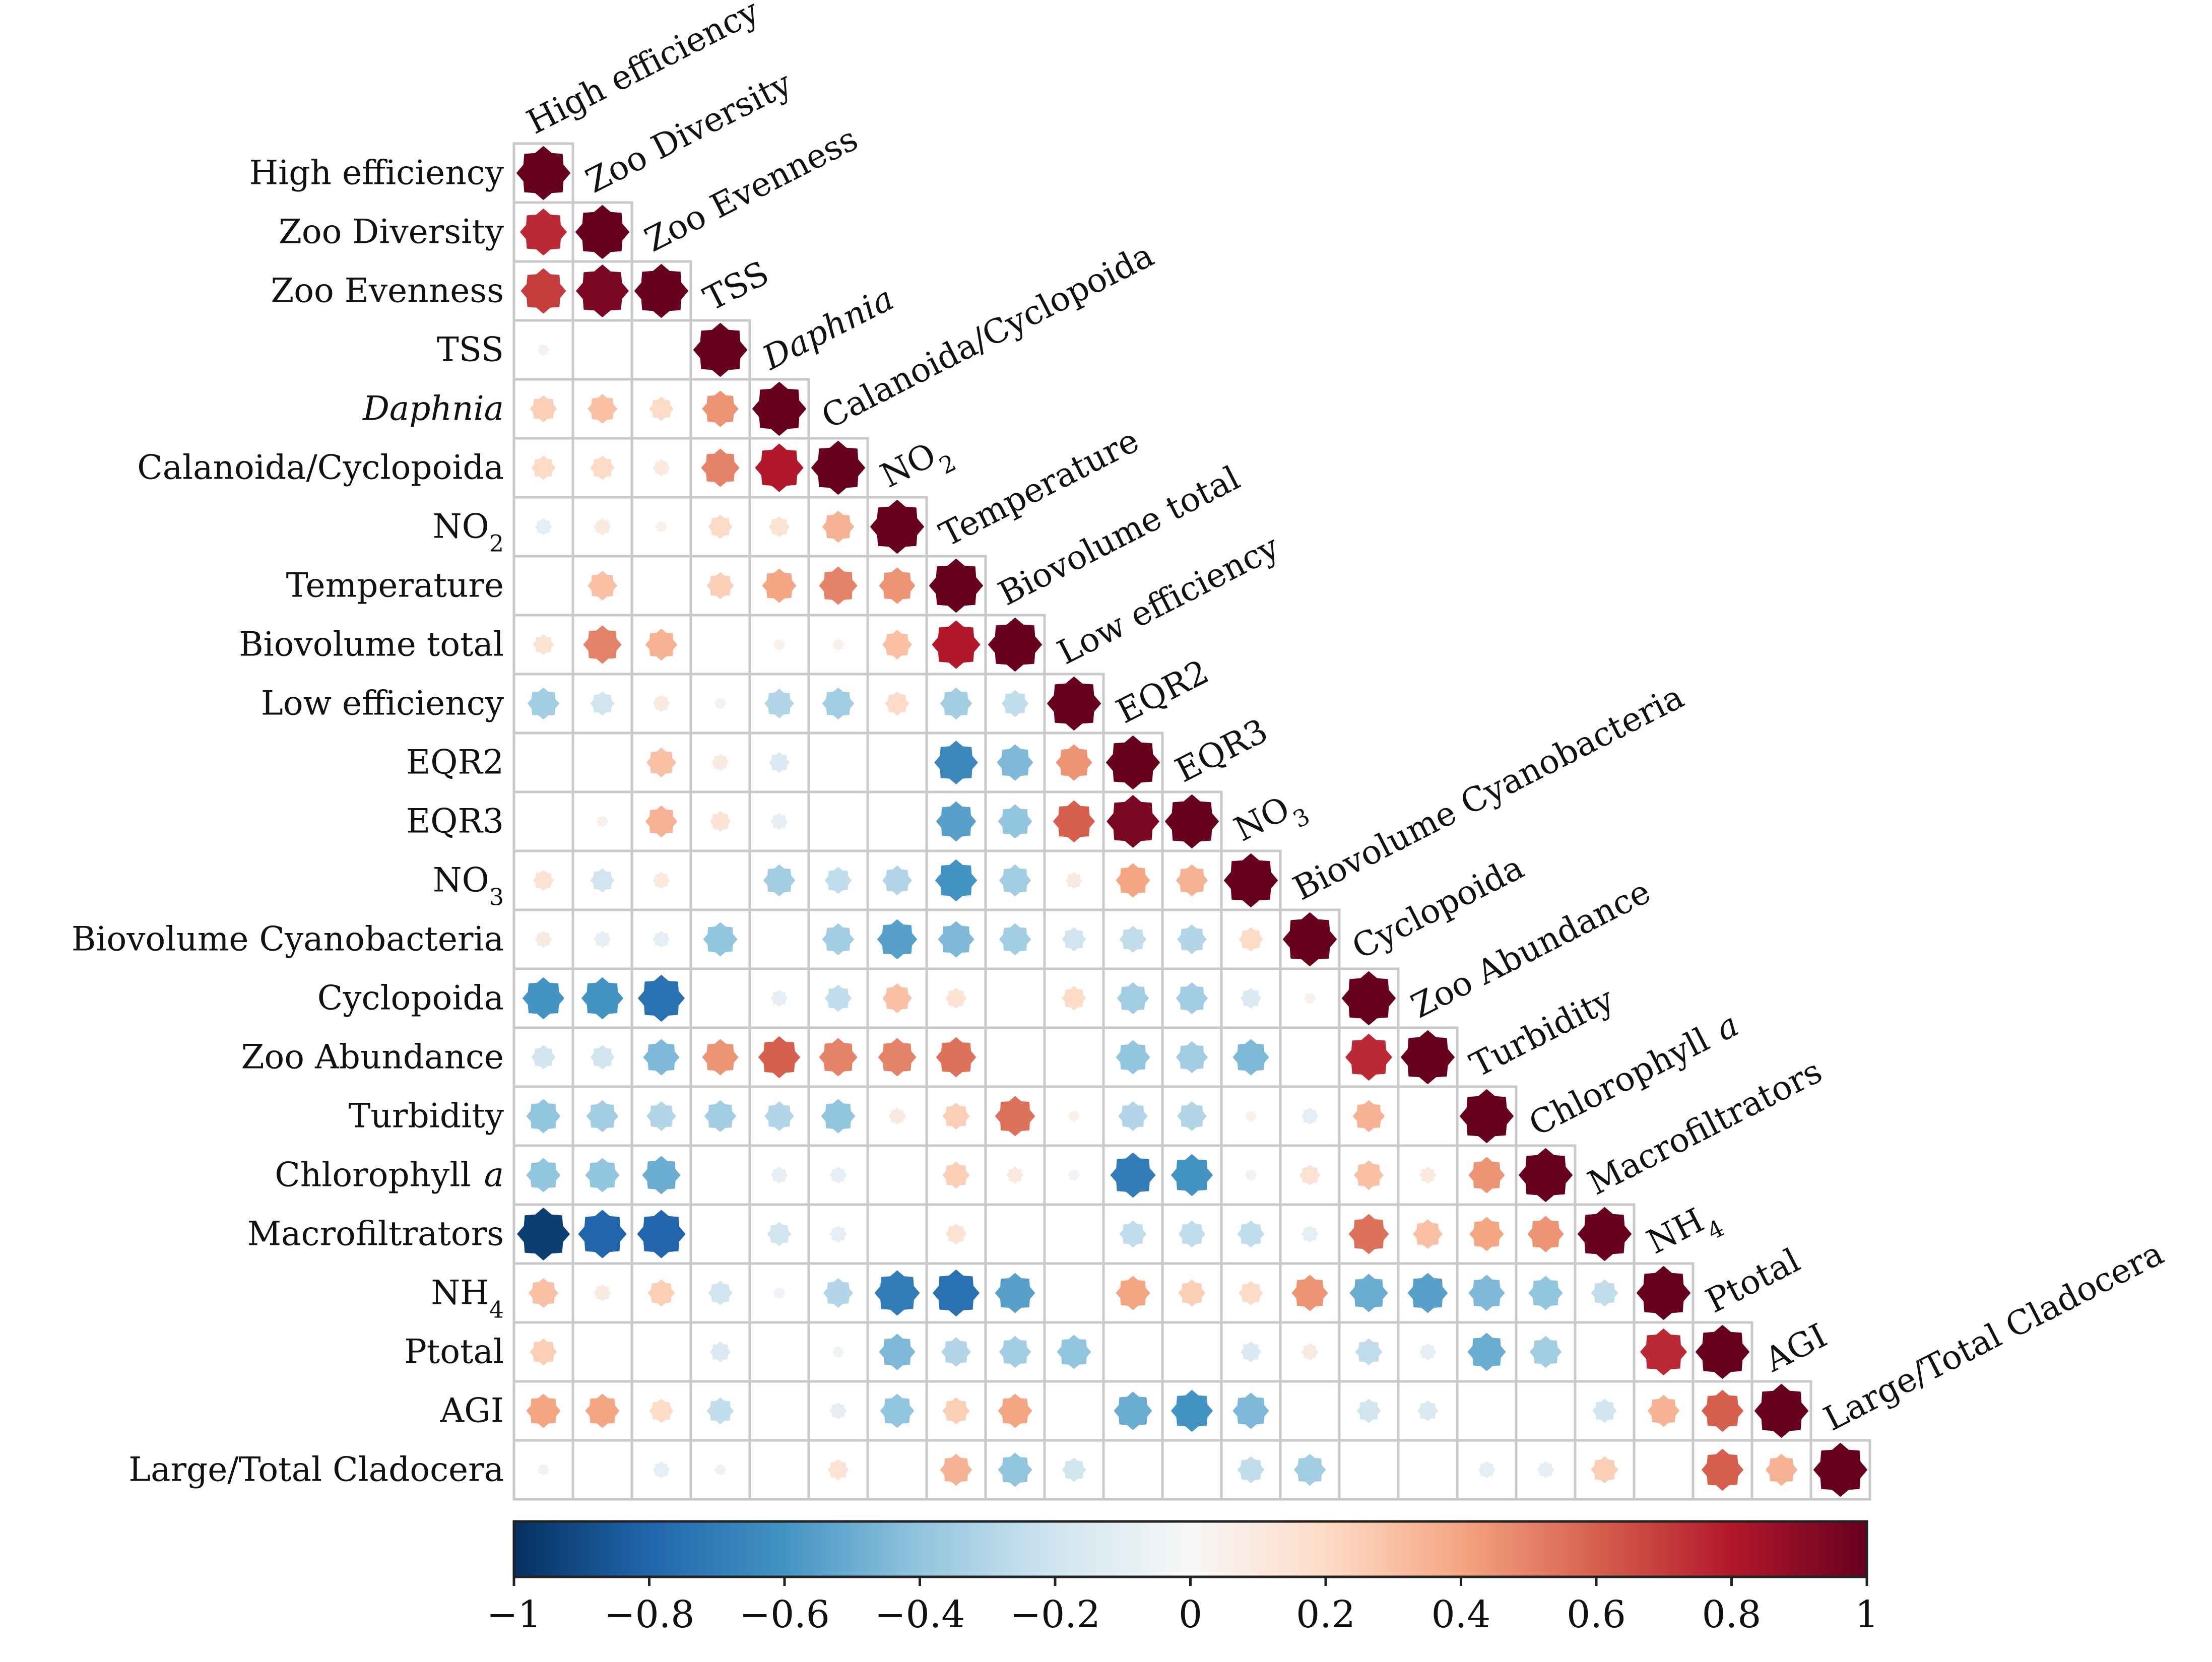 The image size is (2212, 1662). What do you see at coordinates (288, 940) in the screenshot?
I see `row-label-biovolume-cyanobacteria: Biovolume Cyanobacteria` at bounding box center [288, 940].